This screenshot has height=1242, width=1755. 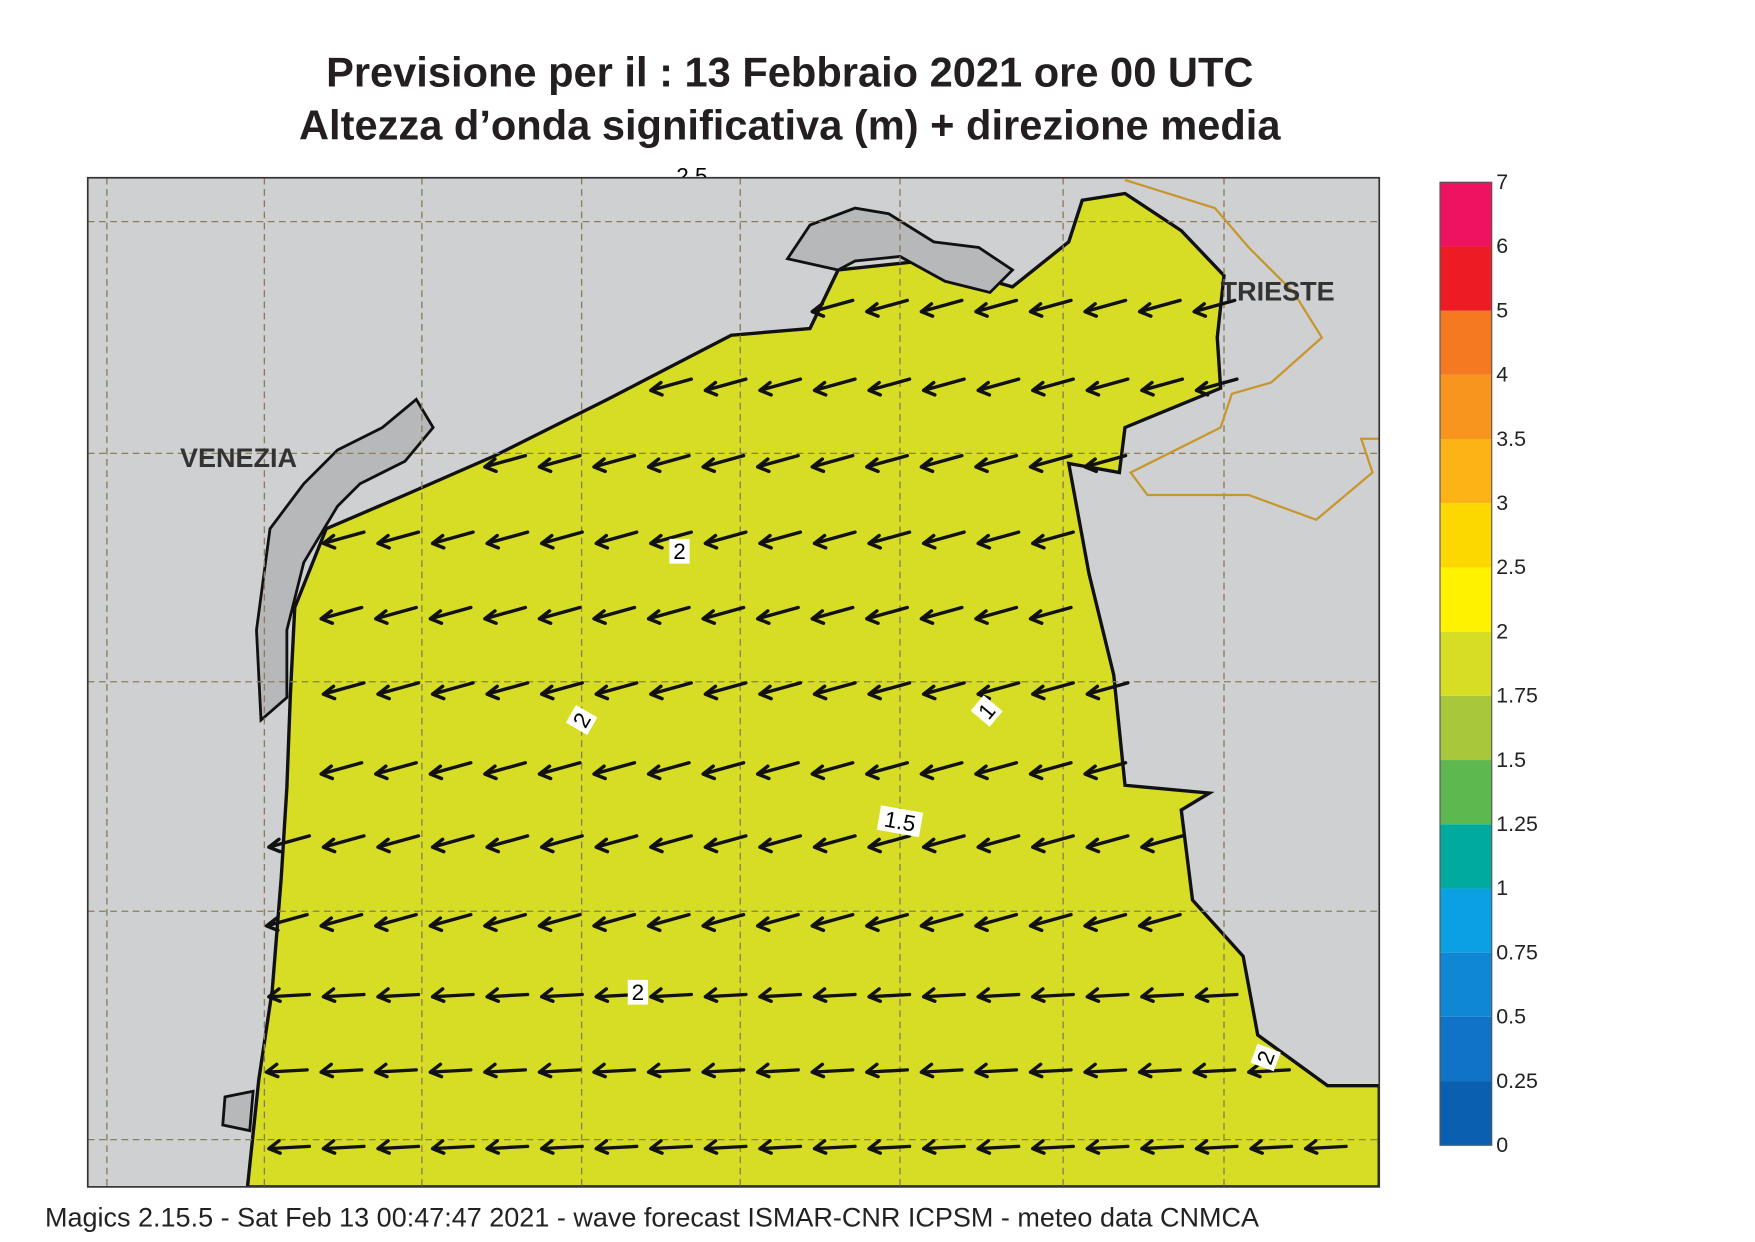 What do you see at coordinates (1502, 310) in the screenshot?
I see `colorbar-label: 5` at bounding box center [1502, 310].